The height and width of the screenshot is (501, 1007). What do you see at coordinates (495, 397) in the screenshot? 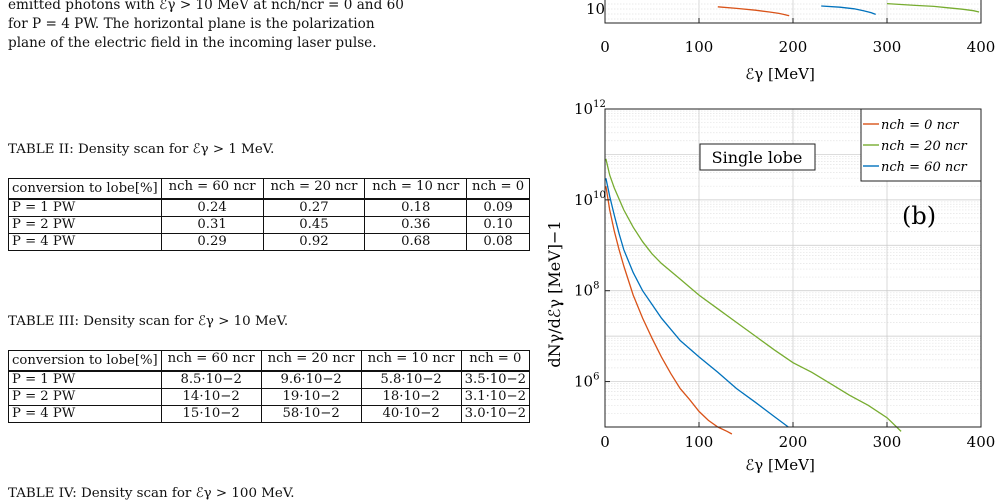
I see `cell: 3.1·10−2` at bounding box center [495, 397].